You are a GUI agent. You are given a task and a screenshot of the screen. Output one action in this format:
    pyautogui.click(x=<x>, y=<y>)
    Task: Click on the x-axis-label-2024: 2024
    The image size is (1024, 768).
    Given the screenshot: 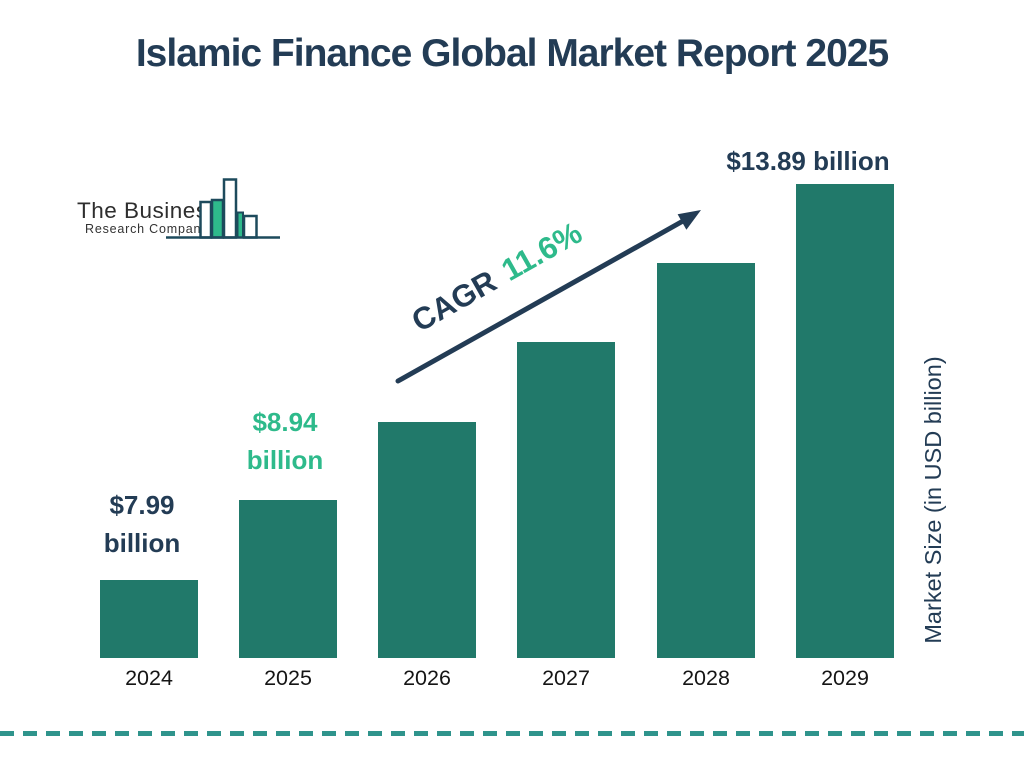 What is the action you would take?
    pyautogui.click(x=149, y=678)
    